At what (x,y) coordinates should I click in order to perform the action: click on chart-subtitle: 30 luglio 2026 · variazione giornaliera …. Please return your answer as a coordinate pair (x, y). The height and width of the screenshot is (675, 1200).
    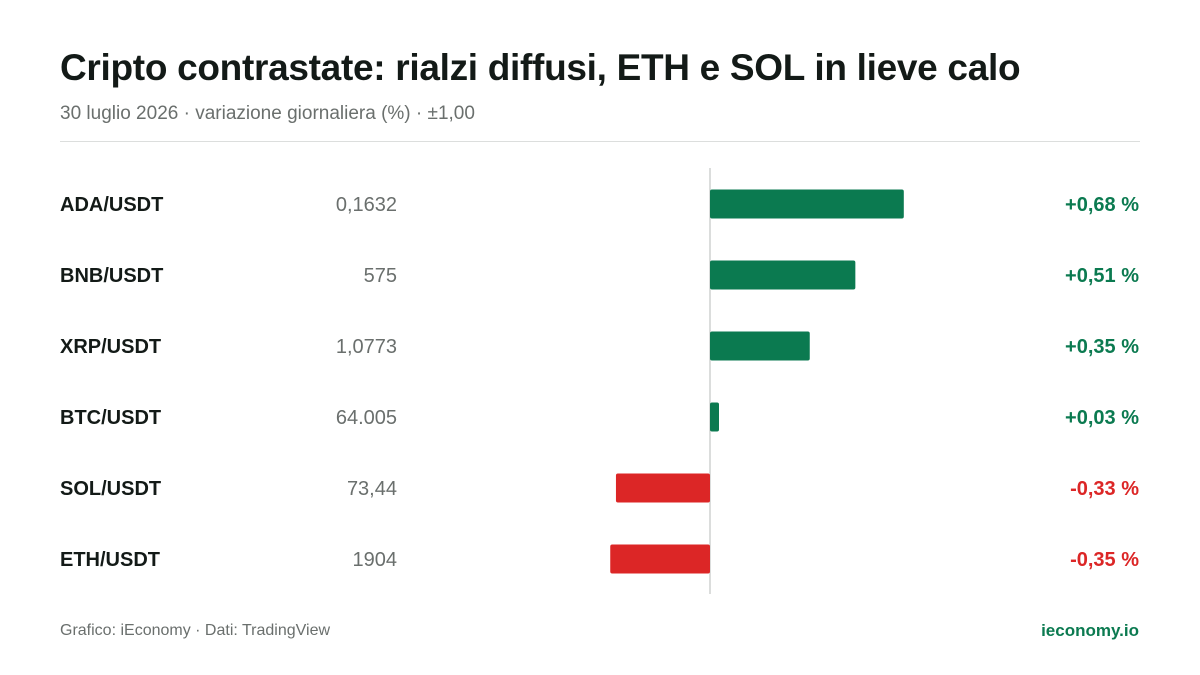
    Looking at the image, I should click on (267, 113).